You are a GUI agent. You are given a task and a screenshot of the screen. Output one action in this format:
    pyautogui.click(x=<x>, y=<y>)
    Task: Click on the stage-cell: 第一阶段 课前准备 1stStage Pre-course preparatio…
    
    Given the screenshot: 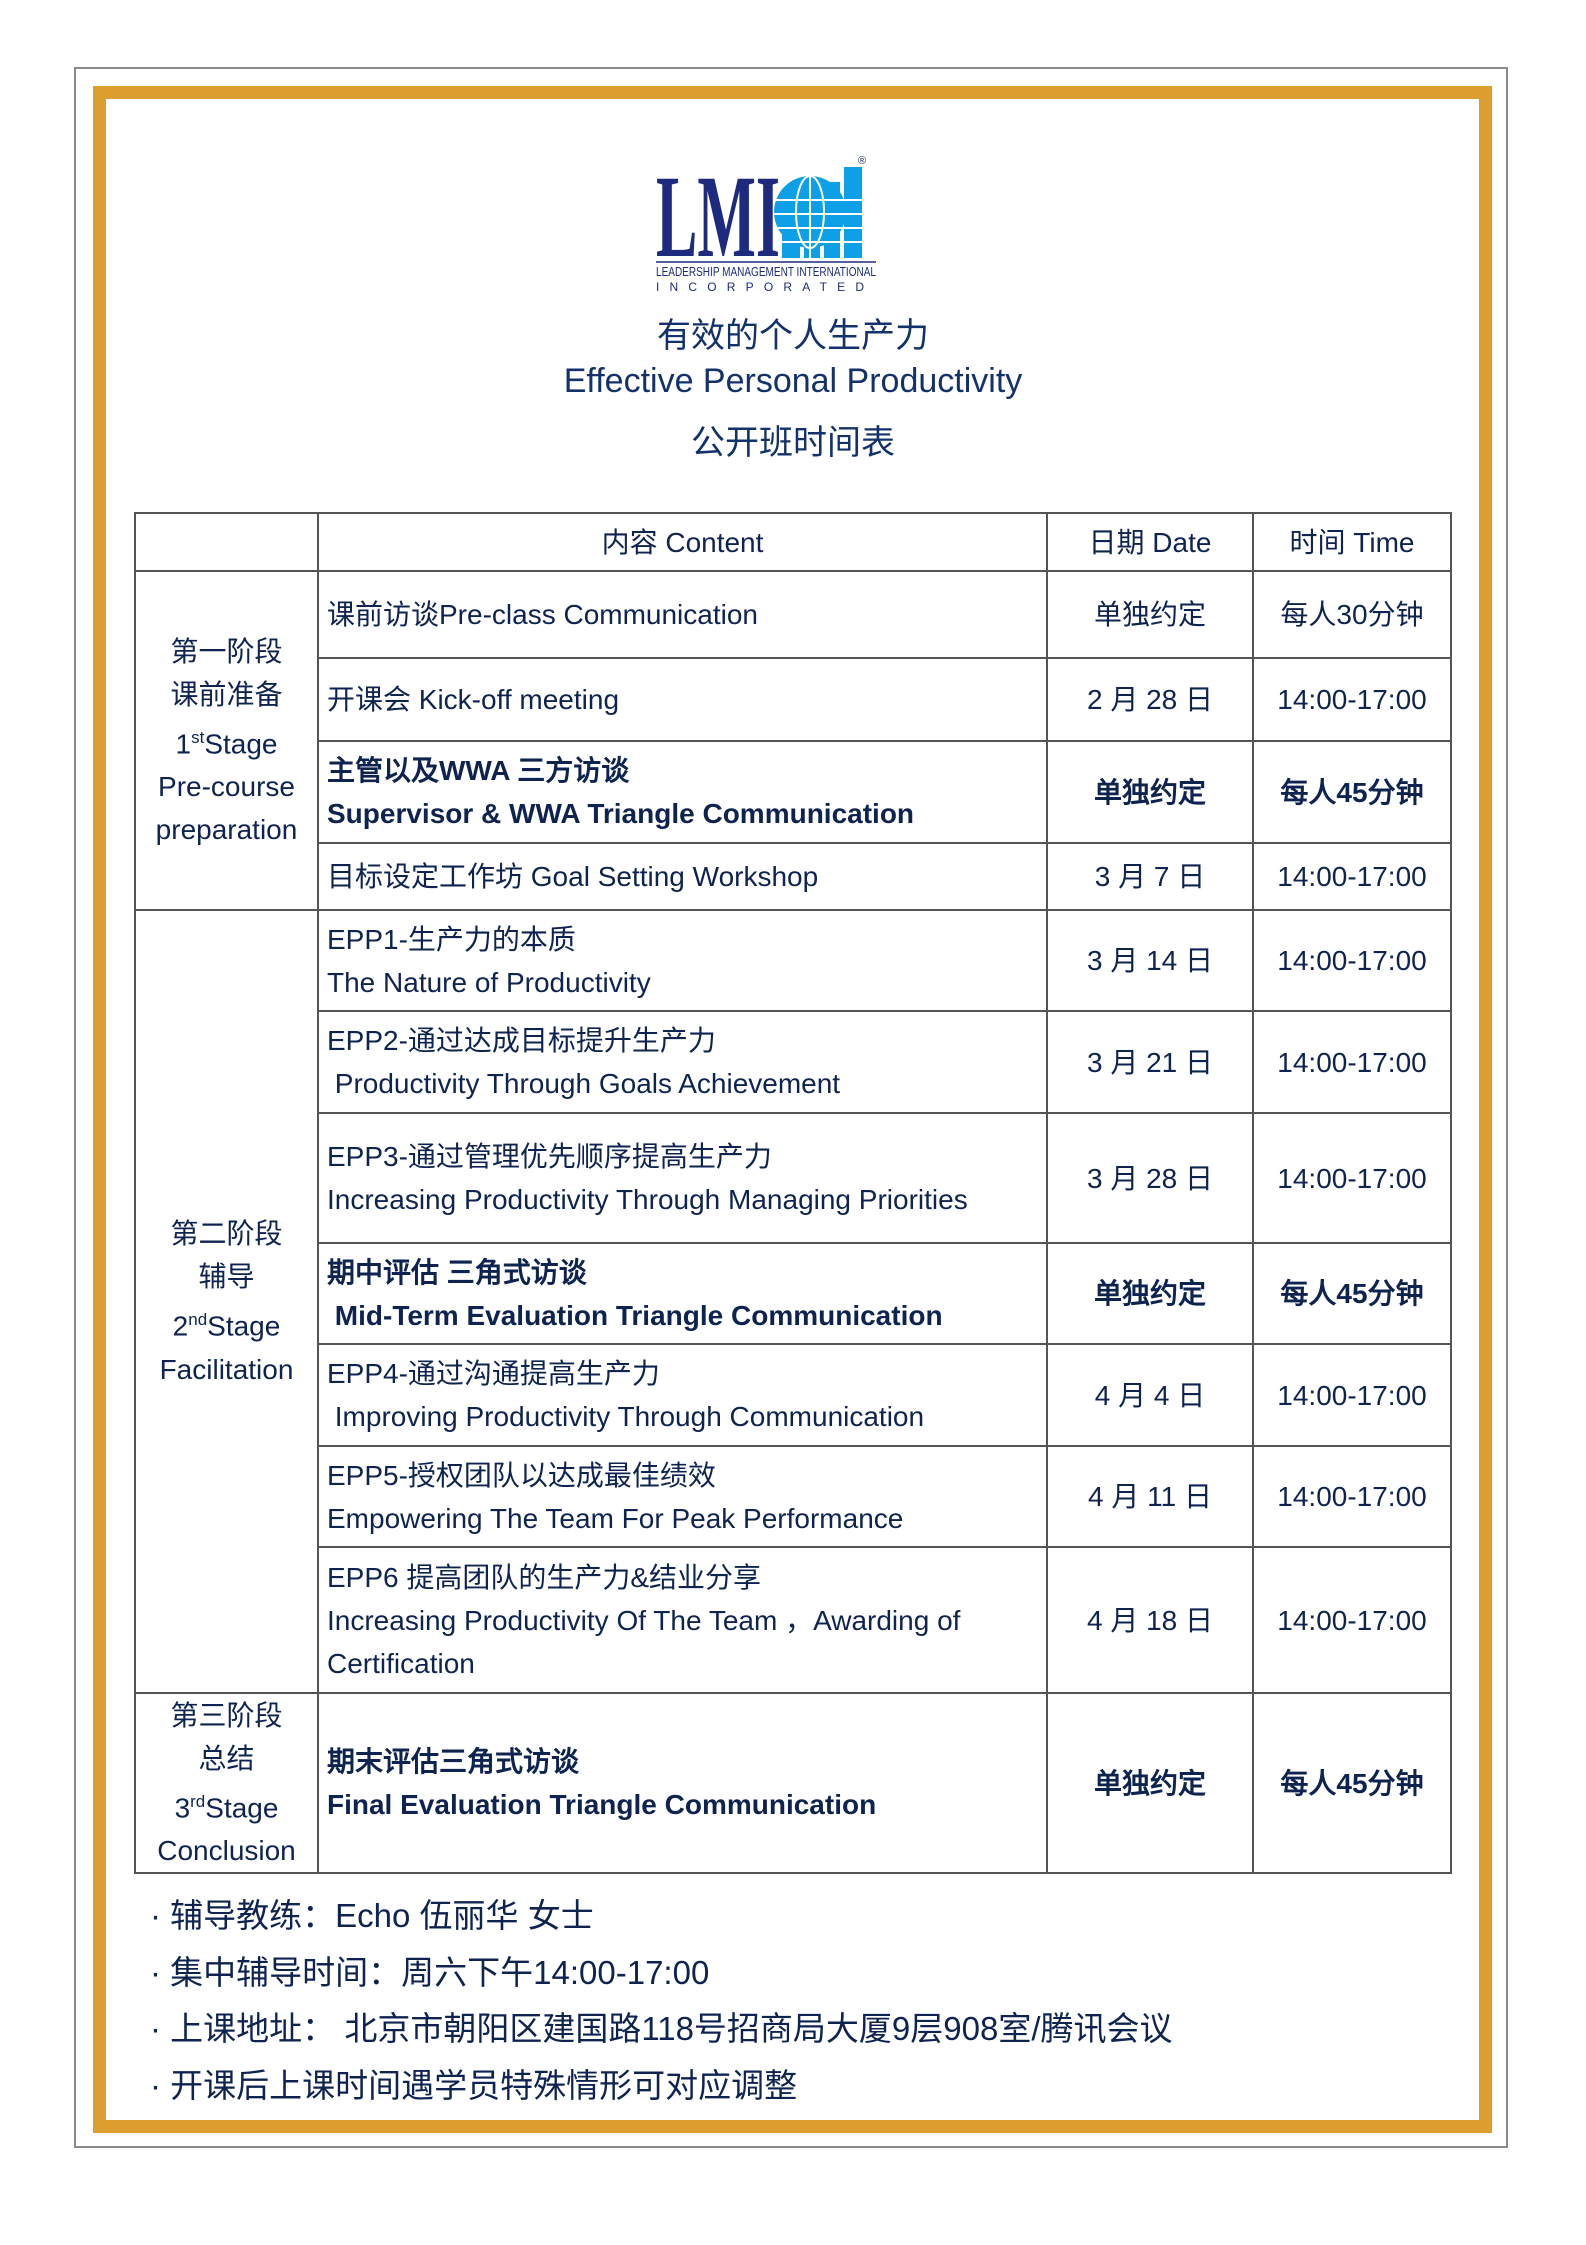 What is the action you would take?
    pyautogui.click(x=226, y=740)
    